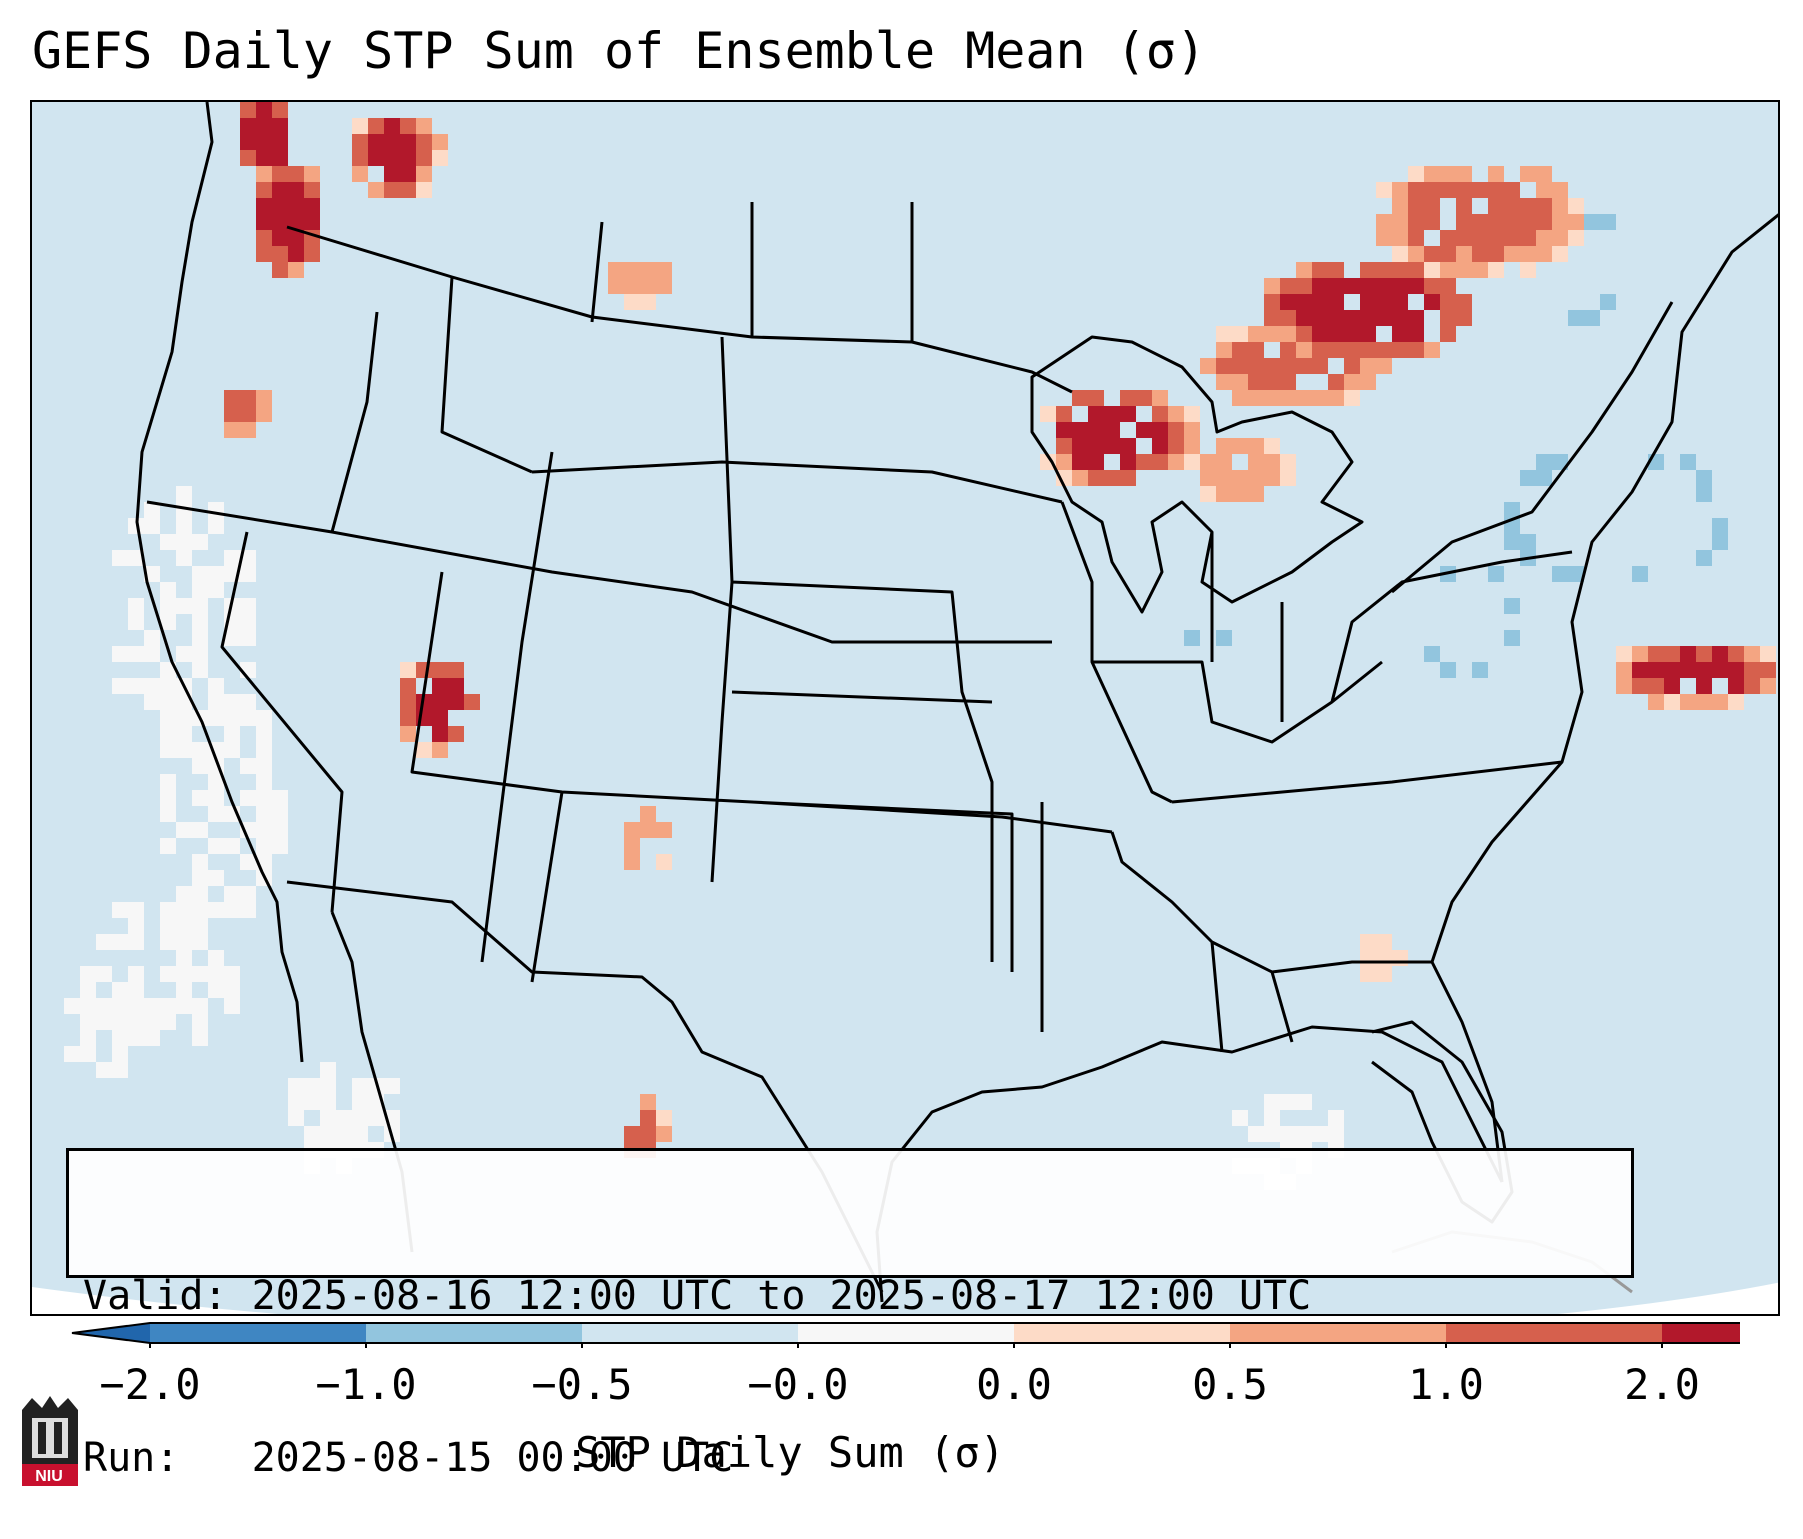 Image resolution: width=1803 pixels, height=1539 pixels. Describe the element at coordinates (1197, 474) in the screenshot. I see `great-lakes` at that location.